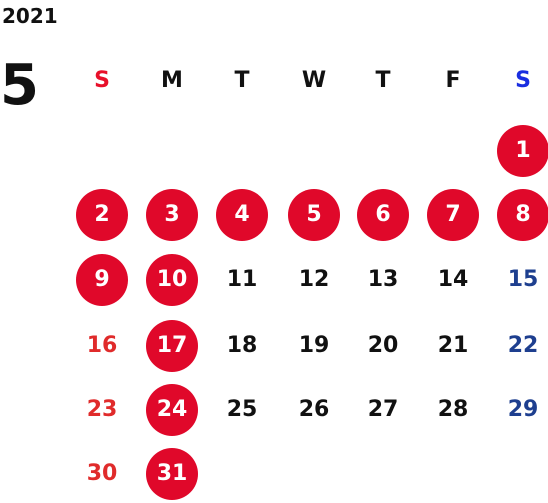 This screenshot has height=503, width=548. What do you see at coordinates (383, 279) in the screenshot?
I see `day-cell: 13` at bounding box center [383, 279].